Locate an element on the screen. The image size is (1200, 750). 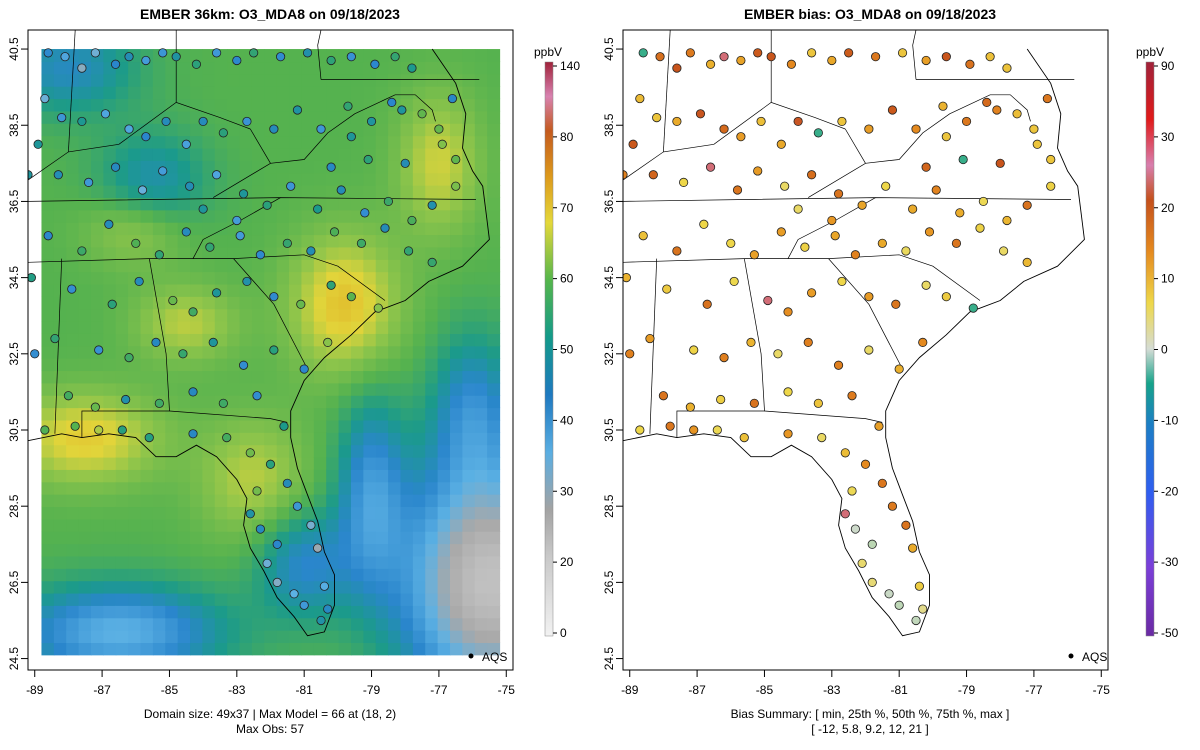
y-tick-label: 38.5 is located at coordinates (609, 125).